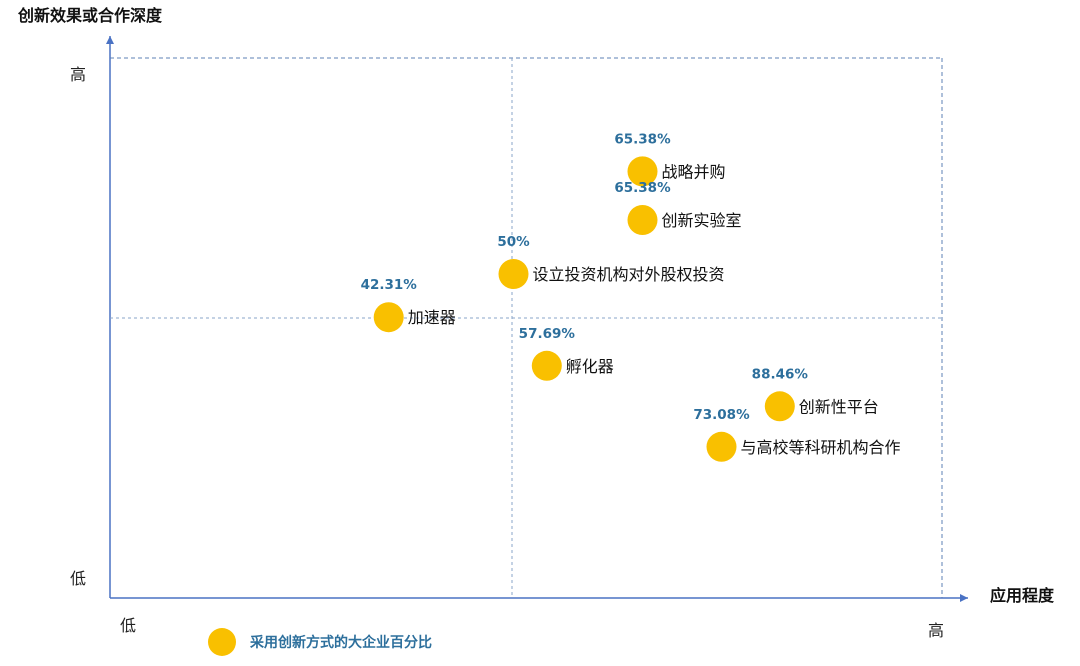  I want to click on point-percent-label: 57.69%, so click(547, 334).